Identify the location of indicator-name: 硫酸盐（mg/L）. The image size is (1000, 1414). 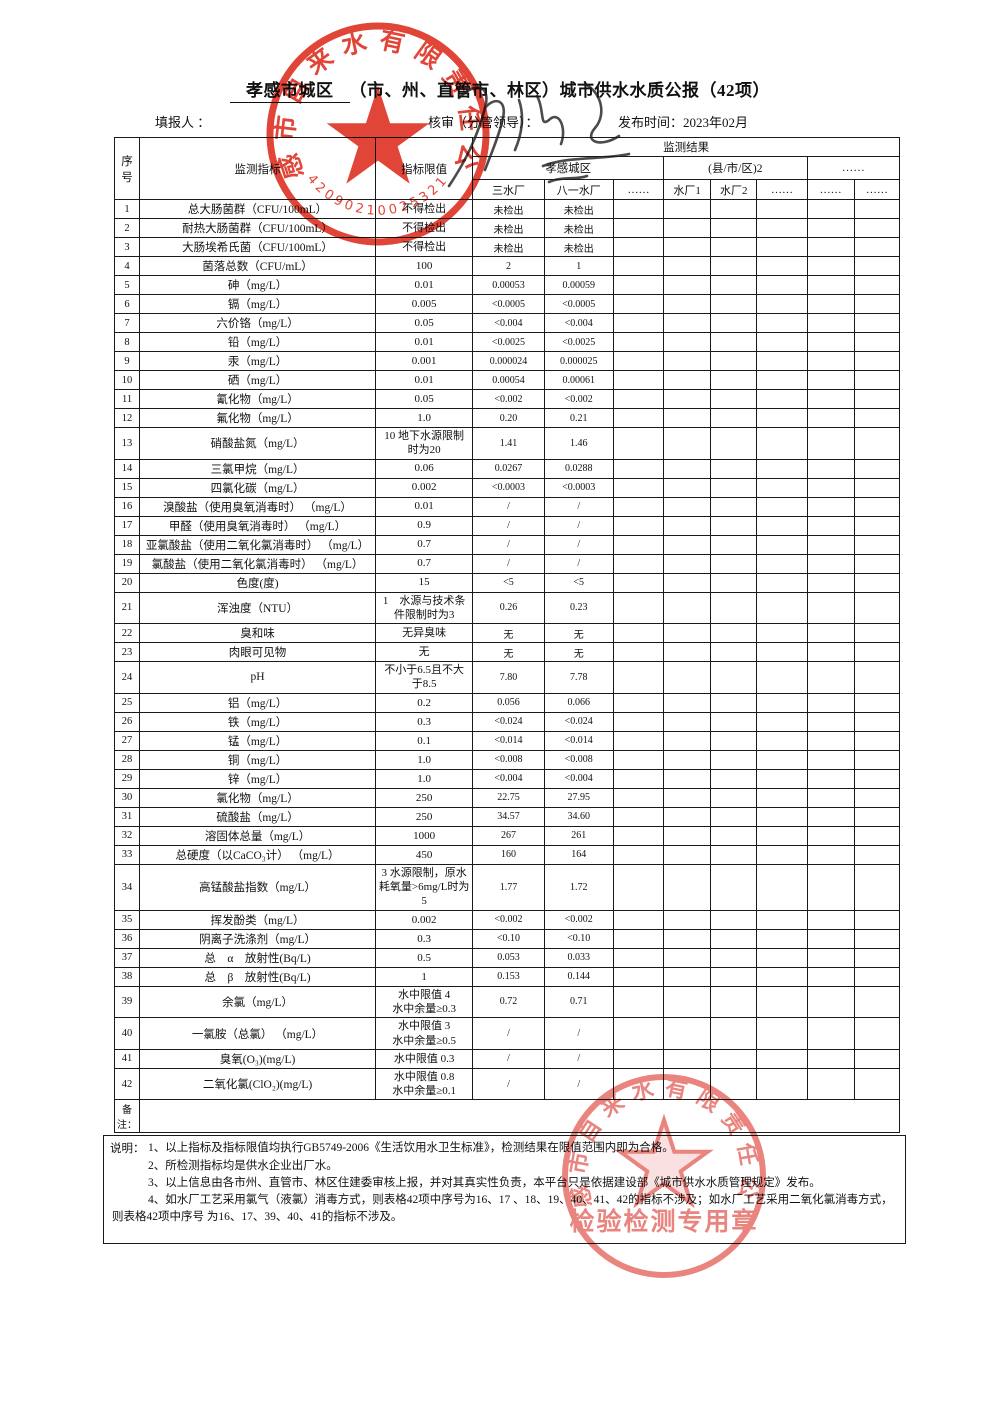
(257, 816).